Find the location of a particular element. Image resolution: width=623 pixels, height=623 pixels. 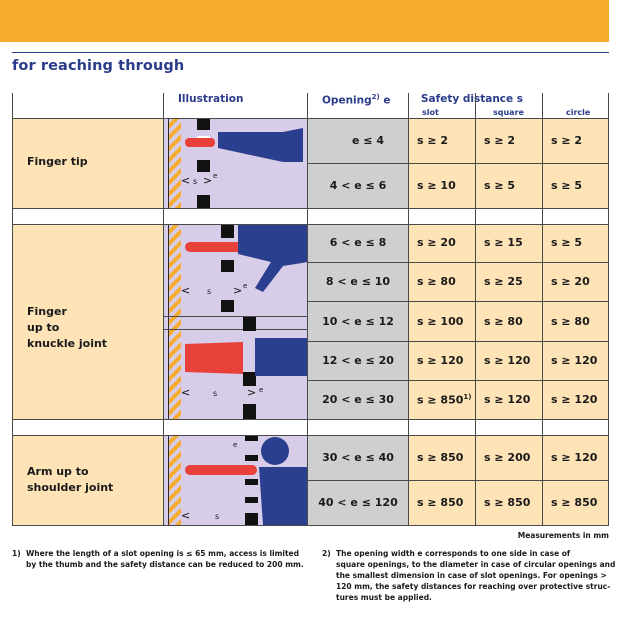

slot-cell: s ≥ 80 is located at coordinates (436, 281).